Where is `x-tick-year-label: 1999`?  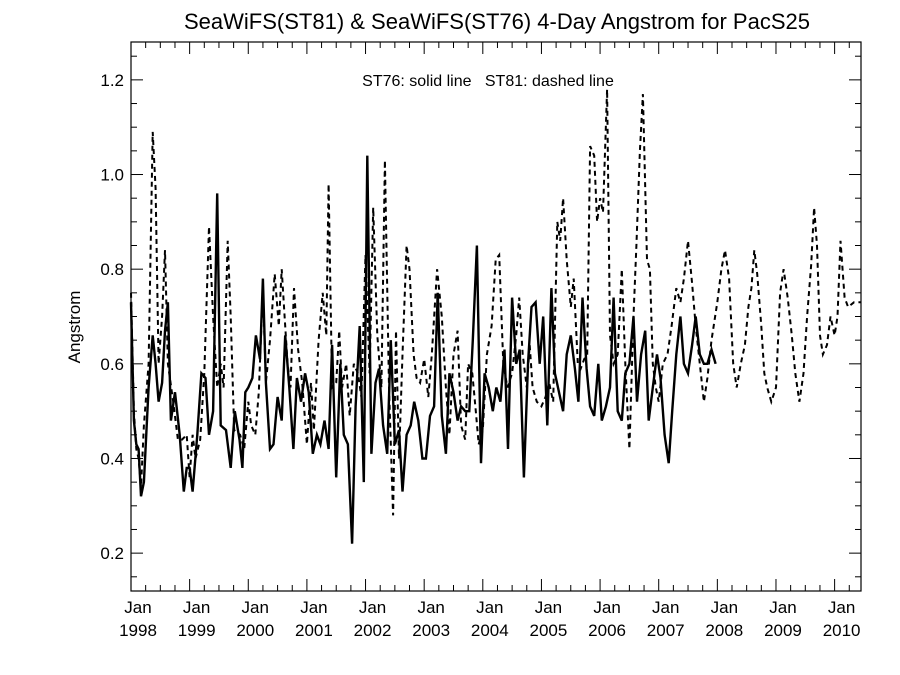
x-tick-year-label: 1999 is located at coordinates (197, 630).